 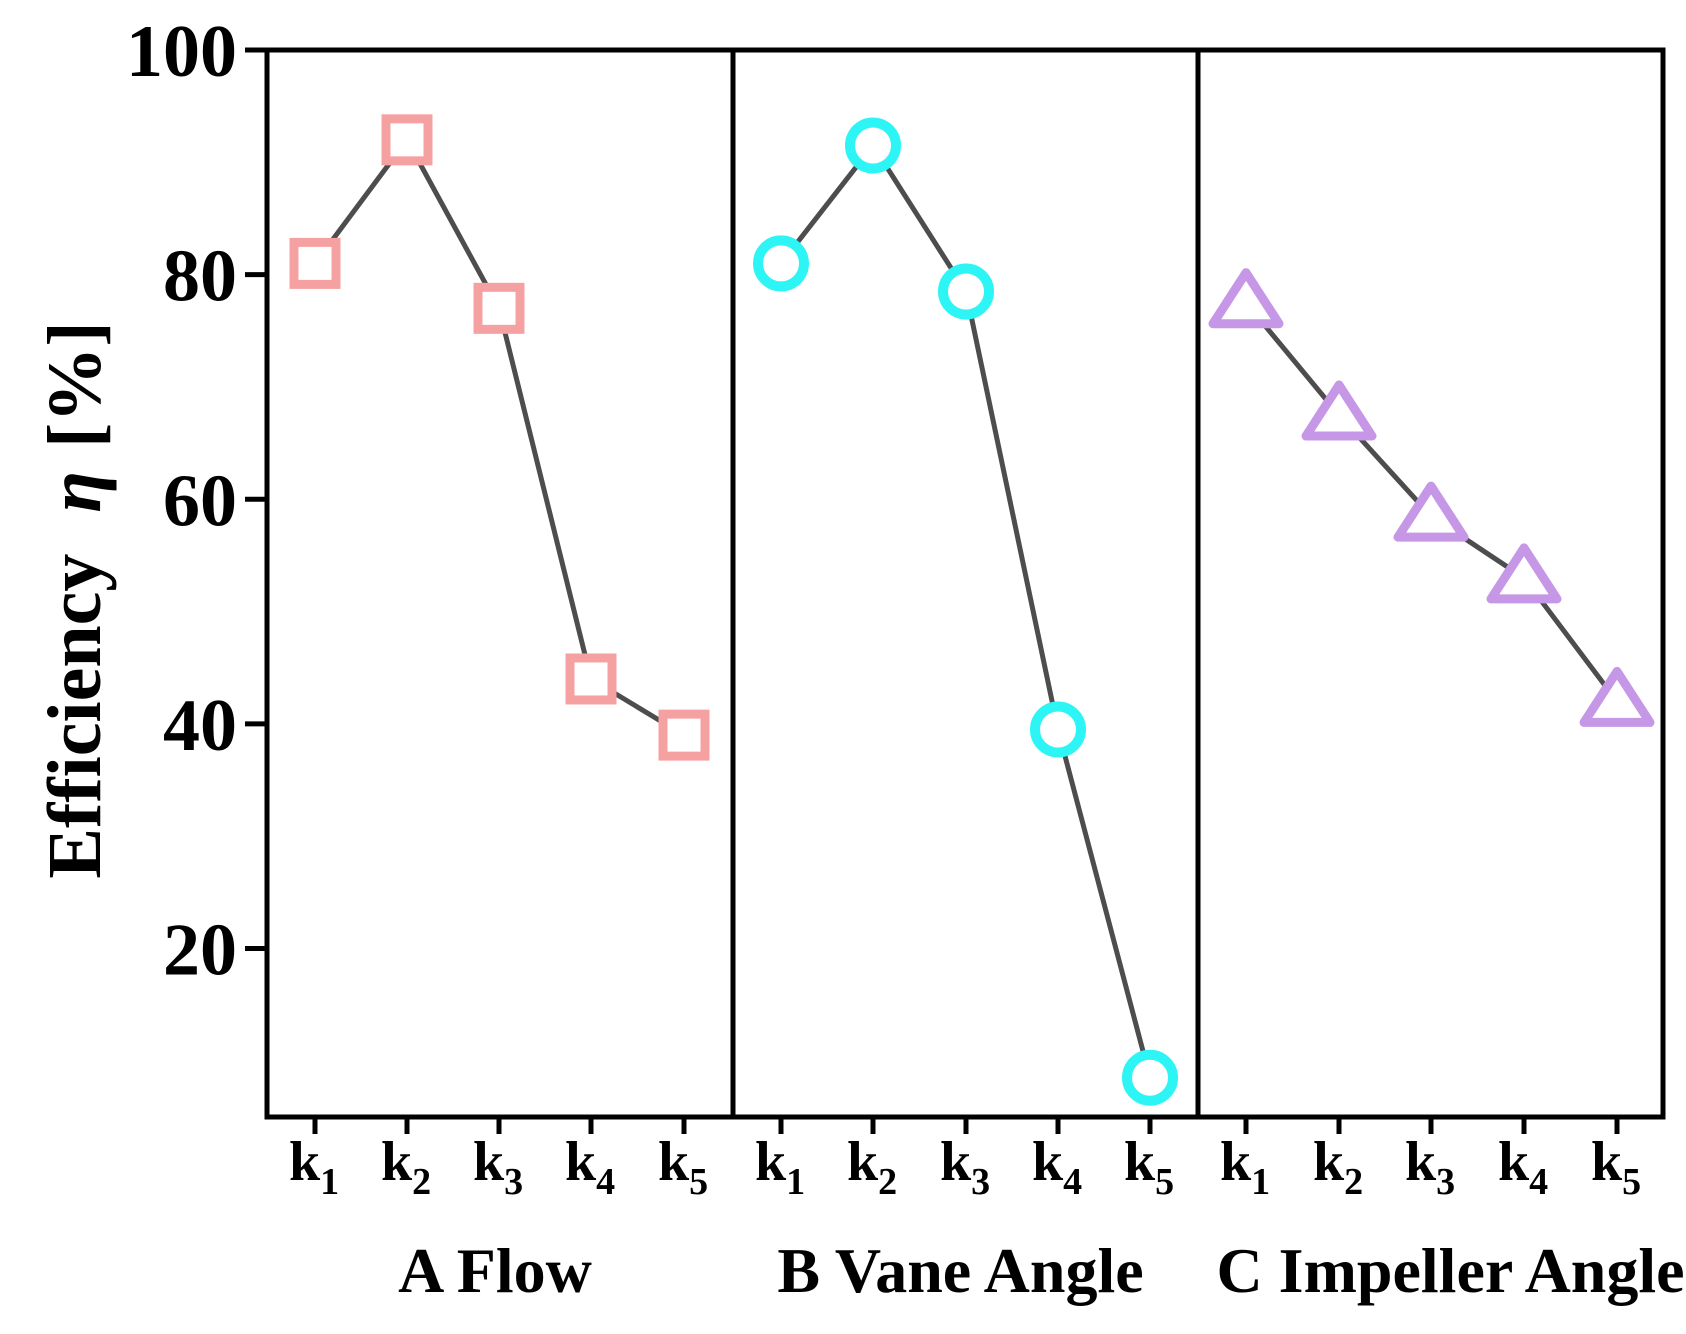 I want to click on y-axis-label-symbol: η, so click(x=75, y=492).